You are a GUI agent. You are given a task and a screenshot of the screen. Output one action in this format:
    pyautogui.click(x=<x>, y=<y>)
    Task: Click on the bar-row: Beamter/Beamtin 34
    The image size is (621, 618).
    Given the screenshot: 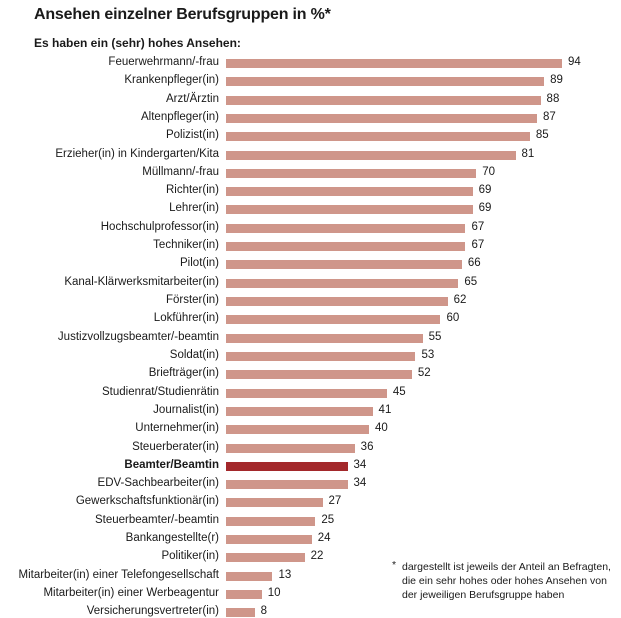 What is the action you would take?
    pyautogui.click(x=310, y=467)
    